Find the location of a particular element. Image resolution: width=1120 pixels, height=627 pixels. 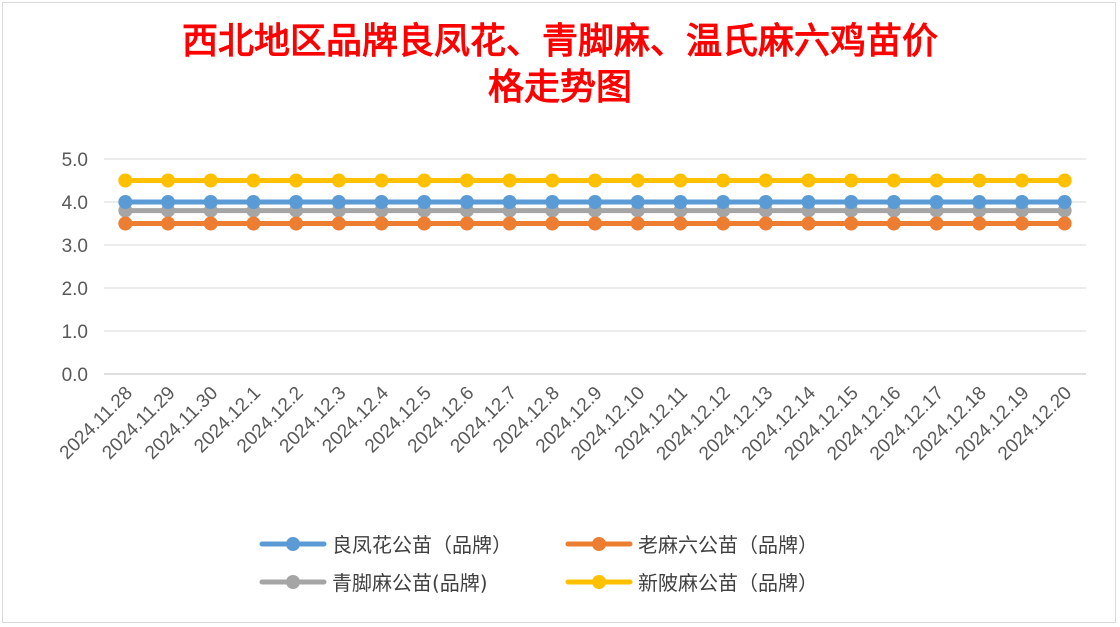

legend-label: 新陂麻公苗（品牌） is located at coordinates (728, 583).